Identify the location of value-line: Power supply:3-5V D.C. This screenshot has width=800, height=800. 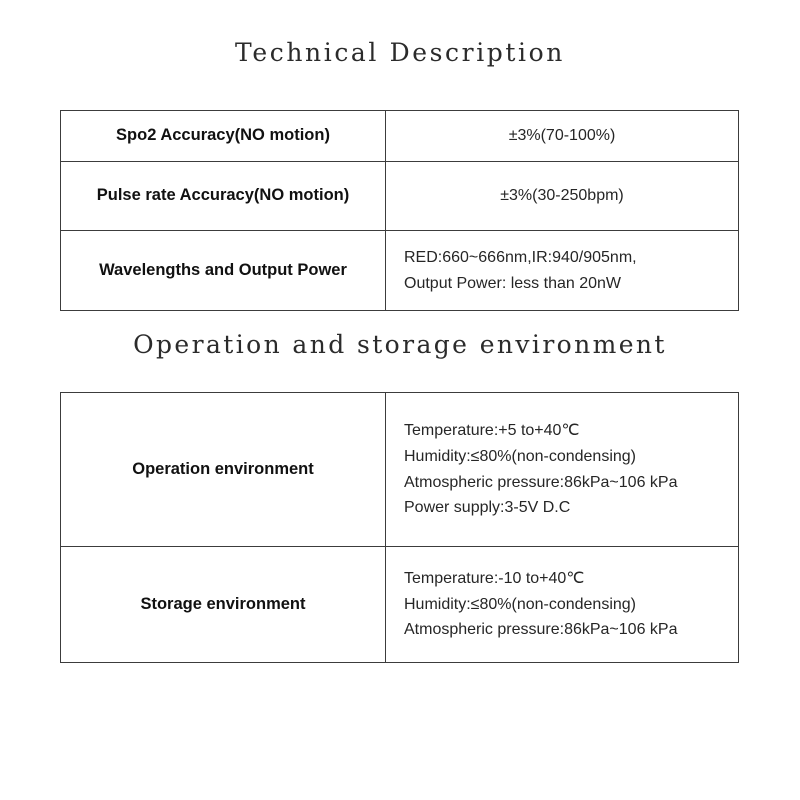
(487, 508).